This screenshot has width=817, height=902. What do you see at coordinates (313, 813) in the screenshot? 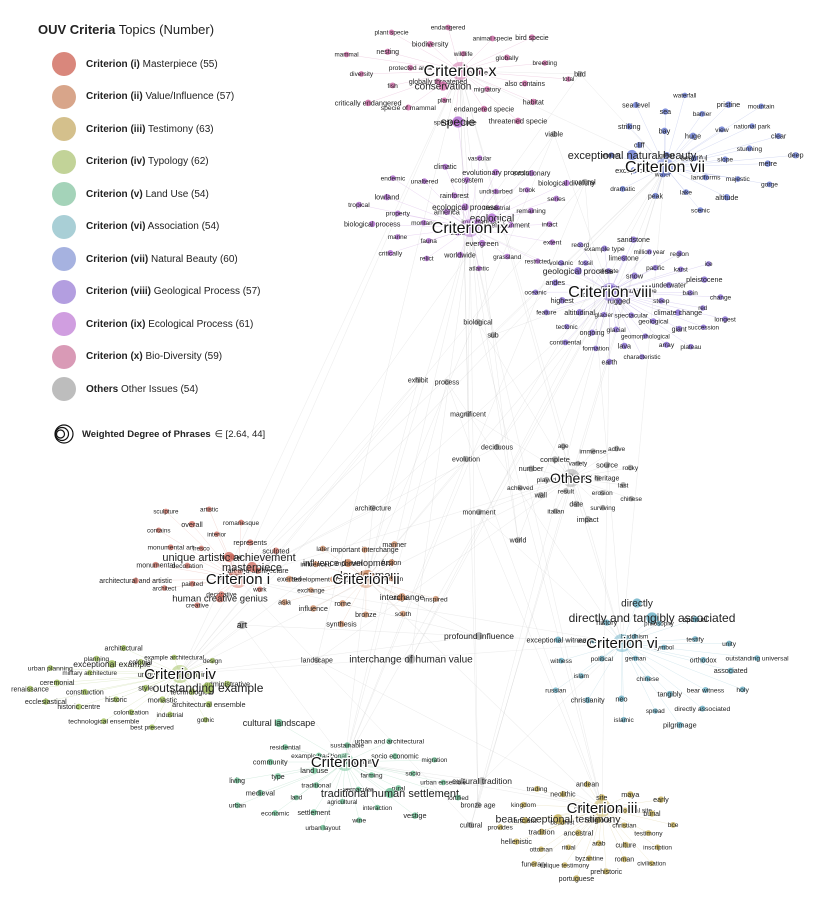
I see `phrase-label: settlement` at bounding box center [313, 813].